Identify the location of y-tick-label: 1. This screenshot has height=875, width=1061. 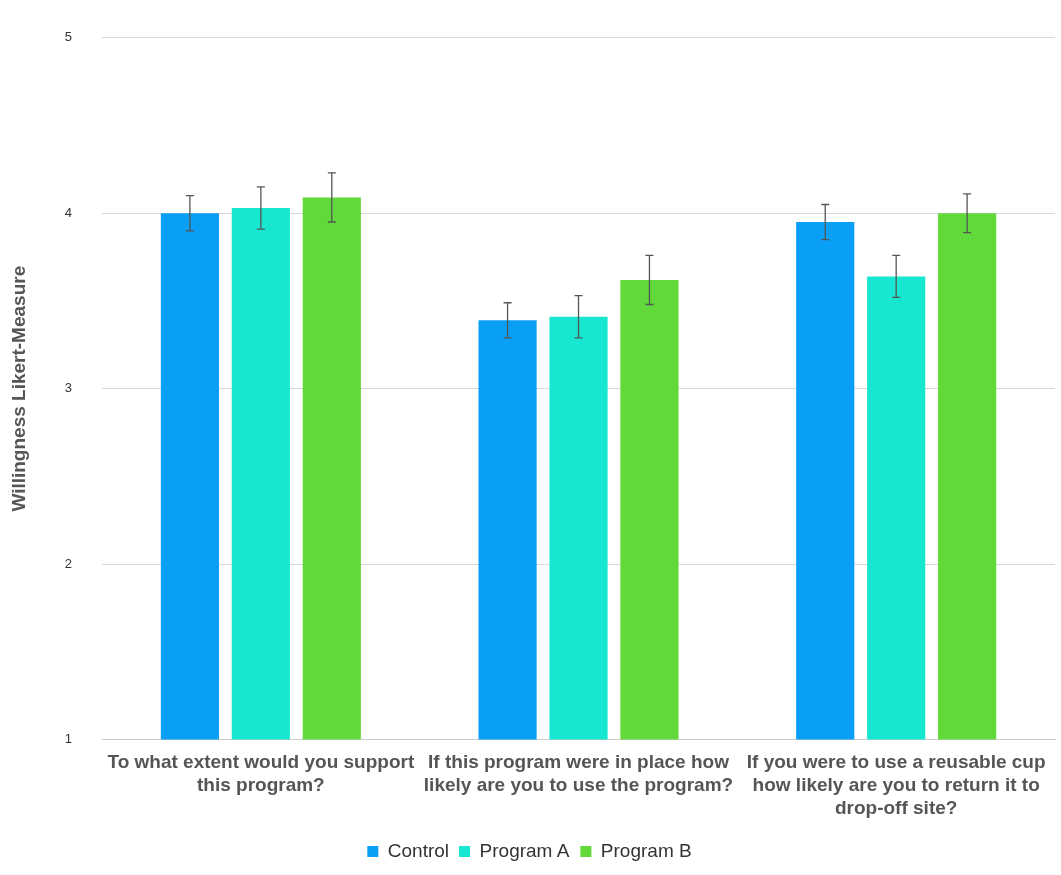
(68, 739).